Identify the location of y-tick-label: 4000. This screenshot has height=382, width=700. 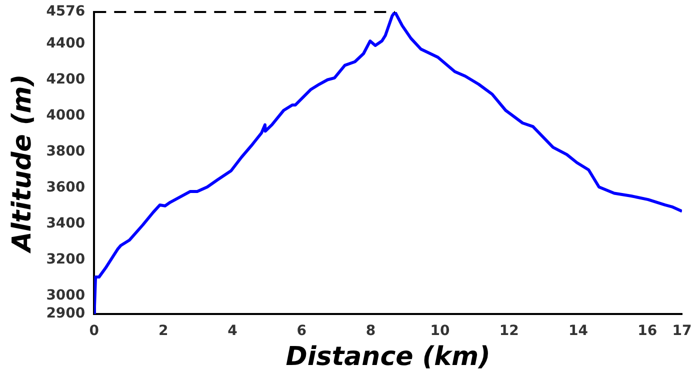
(66, 115).